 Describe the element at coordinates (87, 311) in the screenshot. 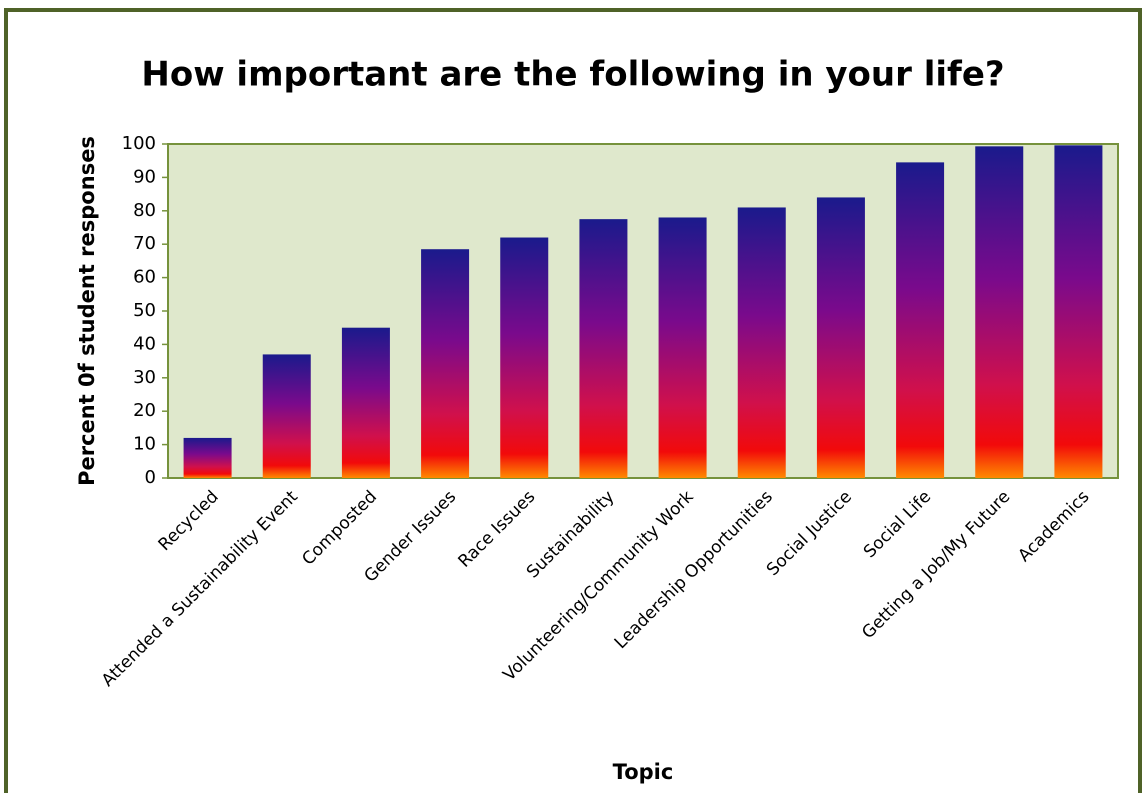

I see `y-axis-title: Percent 0f student responses` at that location.